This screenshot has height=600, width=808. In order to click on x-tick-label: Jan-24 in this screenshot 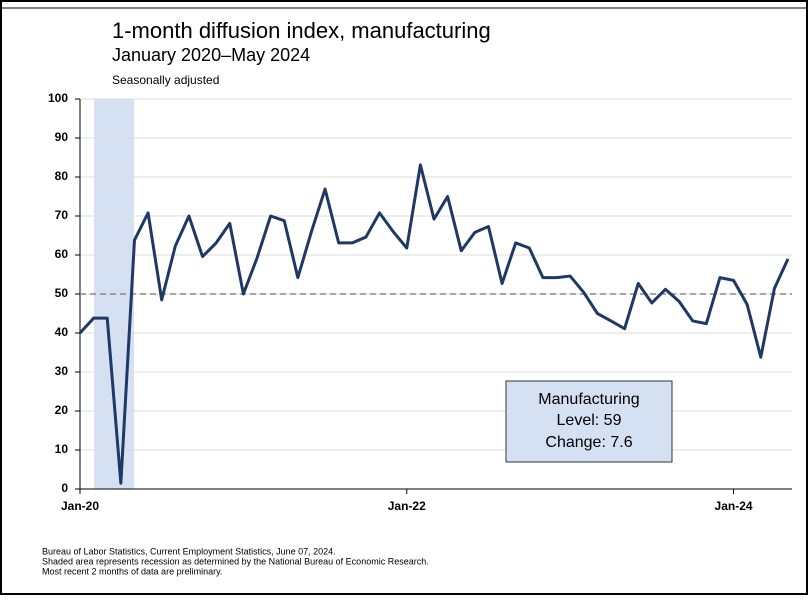, I will do `click(734, 506)`.